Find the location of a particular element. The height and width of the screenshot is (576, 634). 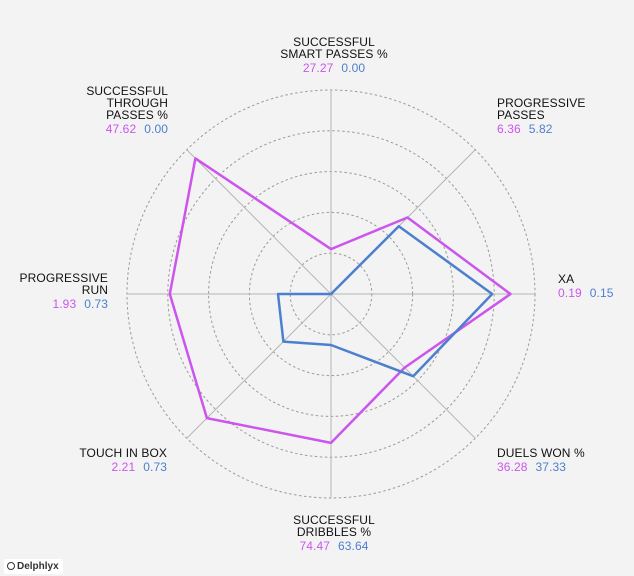

axis-label-touch-in-box: TOUCH IN BOX 2.21 0.73 is located at coordinates (123, 460).